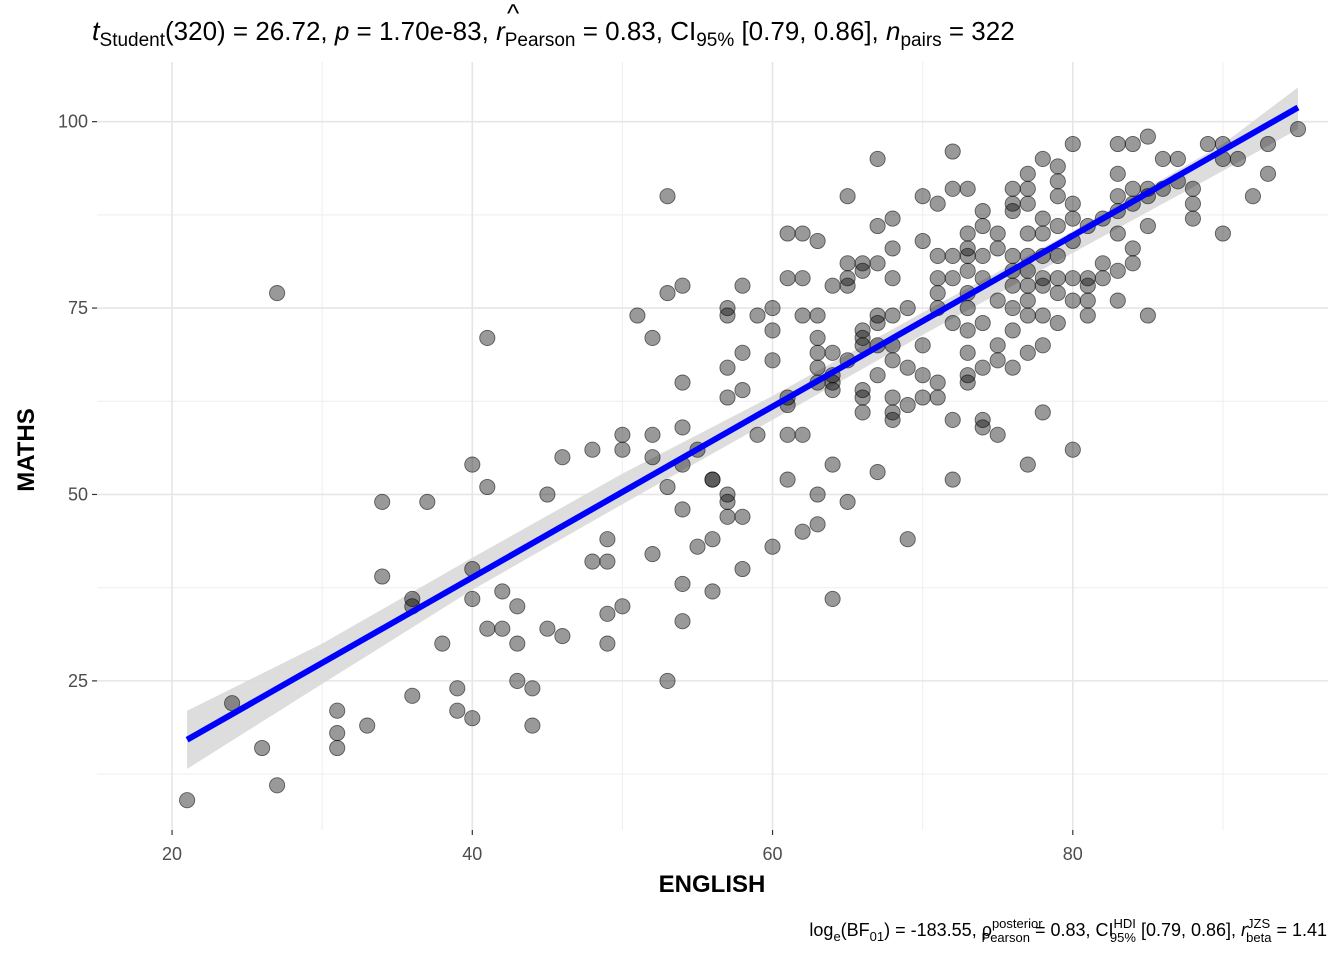 This screenshot has width=1344, height=960. I want to click on title-r-val: = 0.83, CI, so click(636, 31).